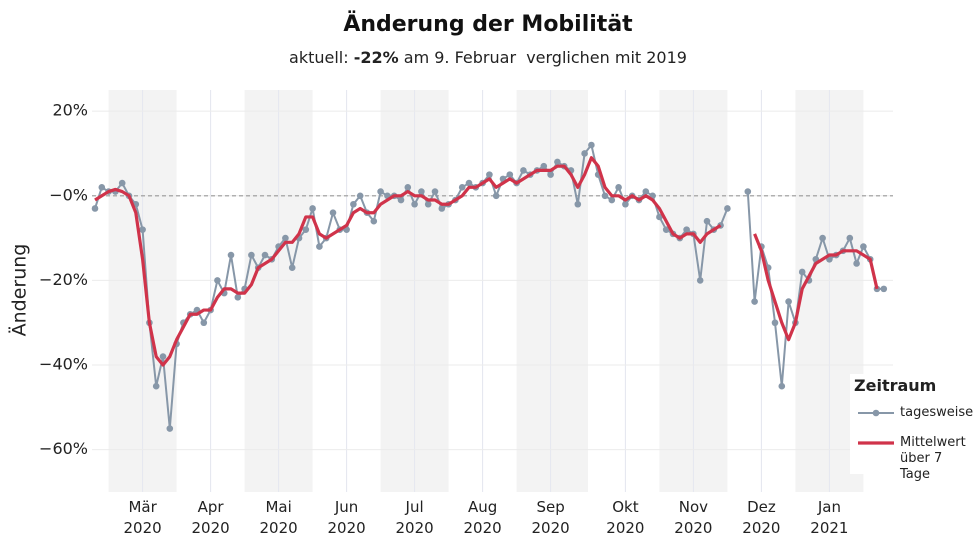 The width and height of the screenshot is (976, 540). I want to click on x-tick-label: Nov 2020, so click(693, 517).